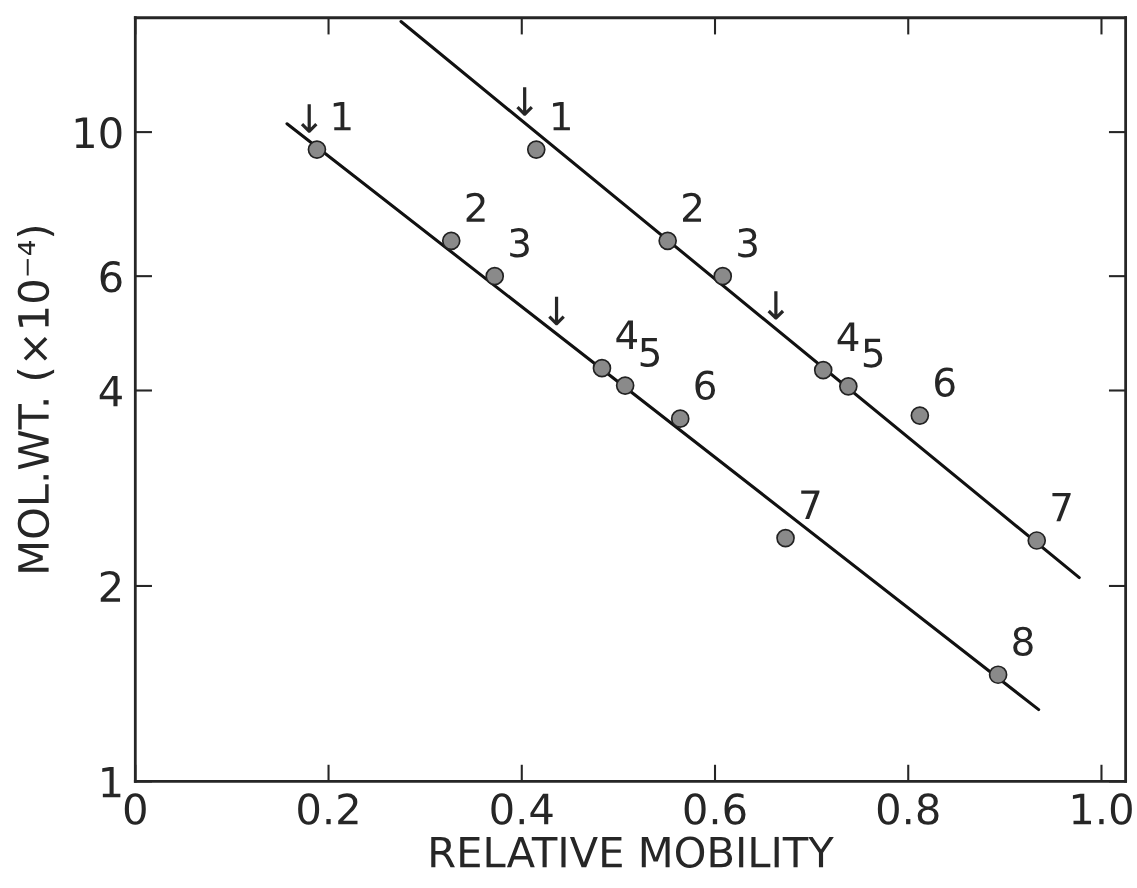 This screenshot has height=888, width=1137. What do you see at coordinates (135, 809) in the screenshot?
I see `x-tick-label: 0` at bounding box center [135, 809].